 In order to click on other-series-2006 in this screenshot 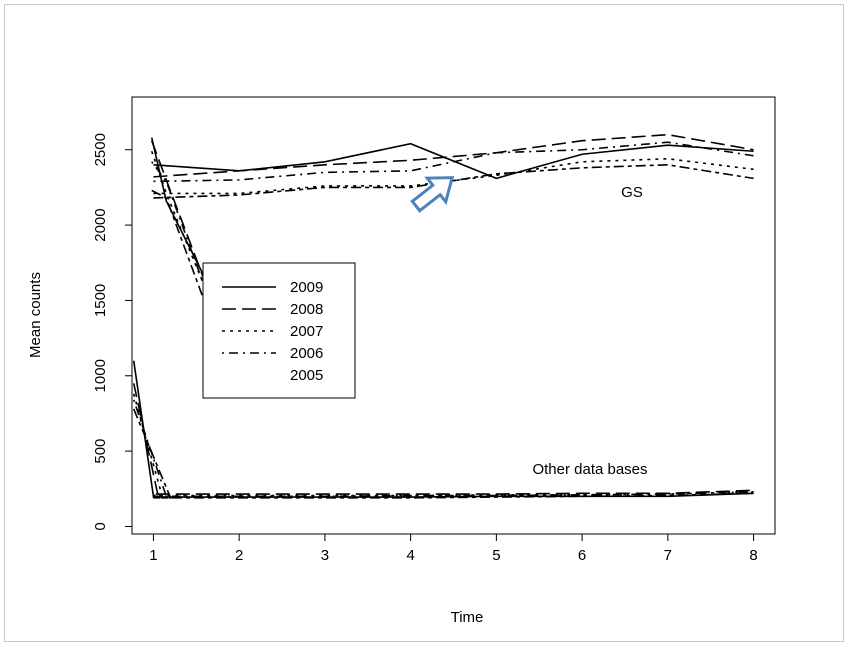, I will do `click(443, 448)`.